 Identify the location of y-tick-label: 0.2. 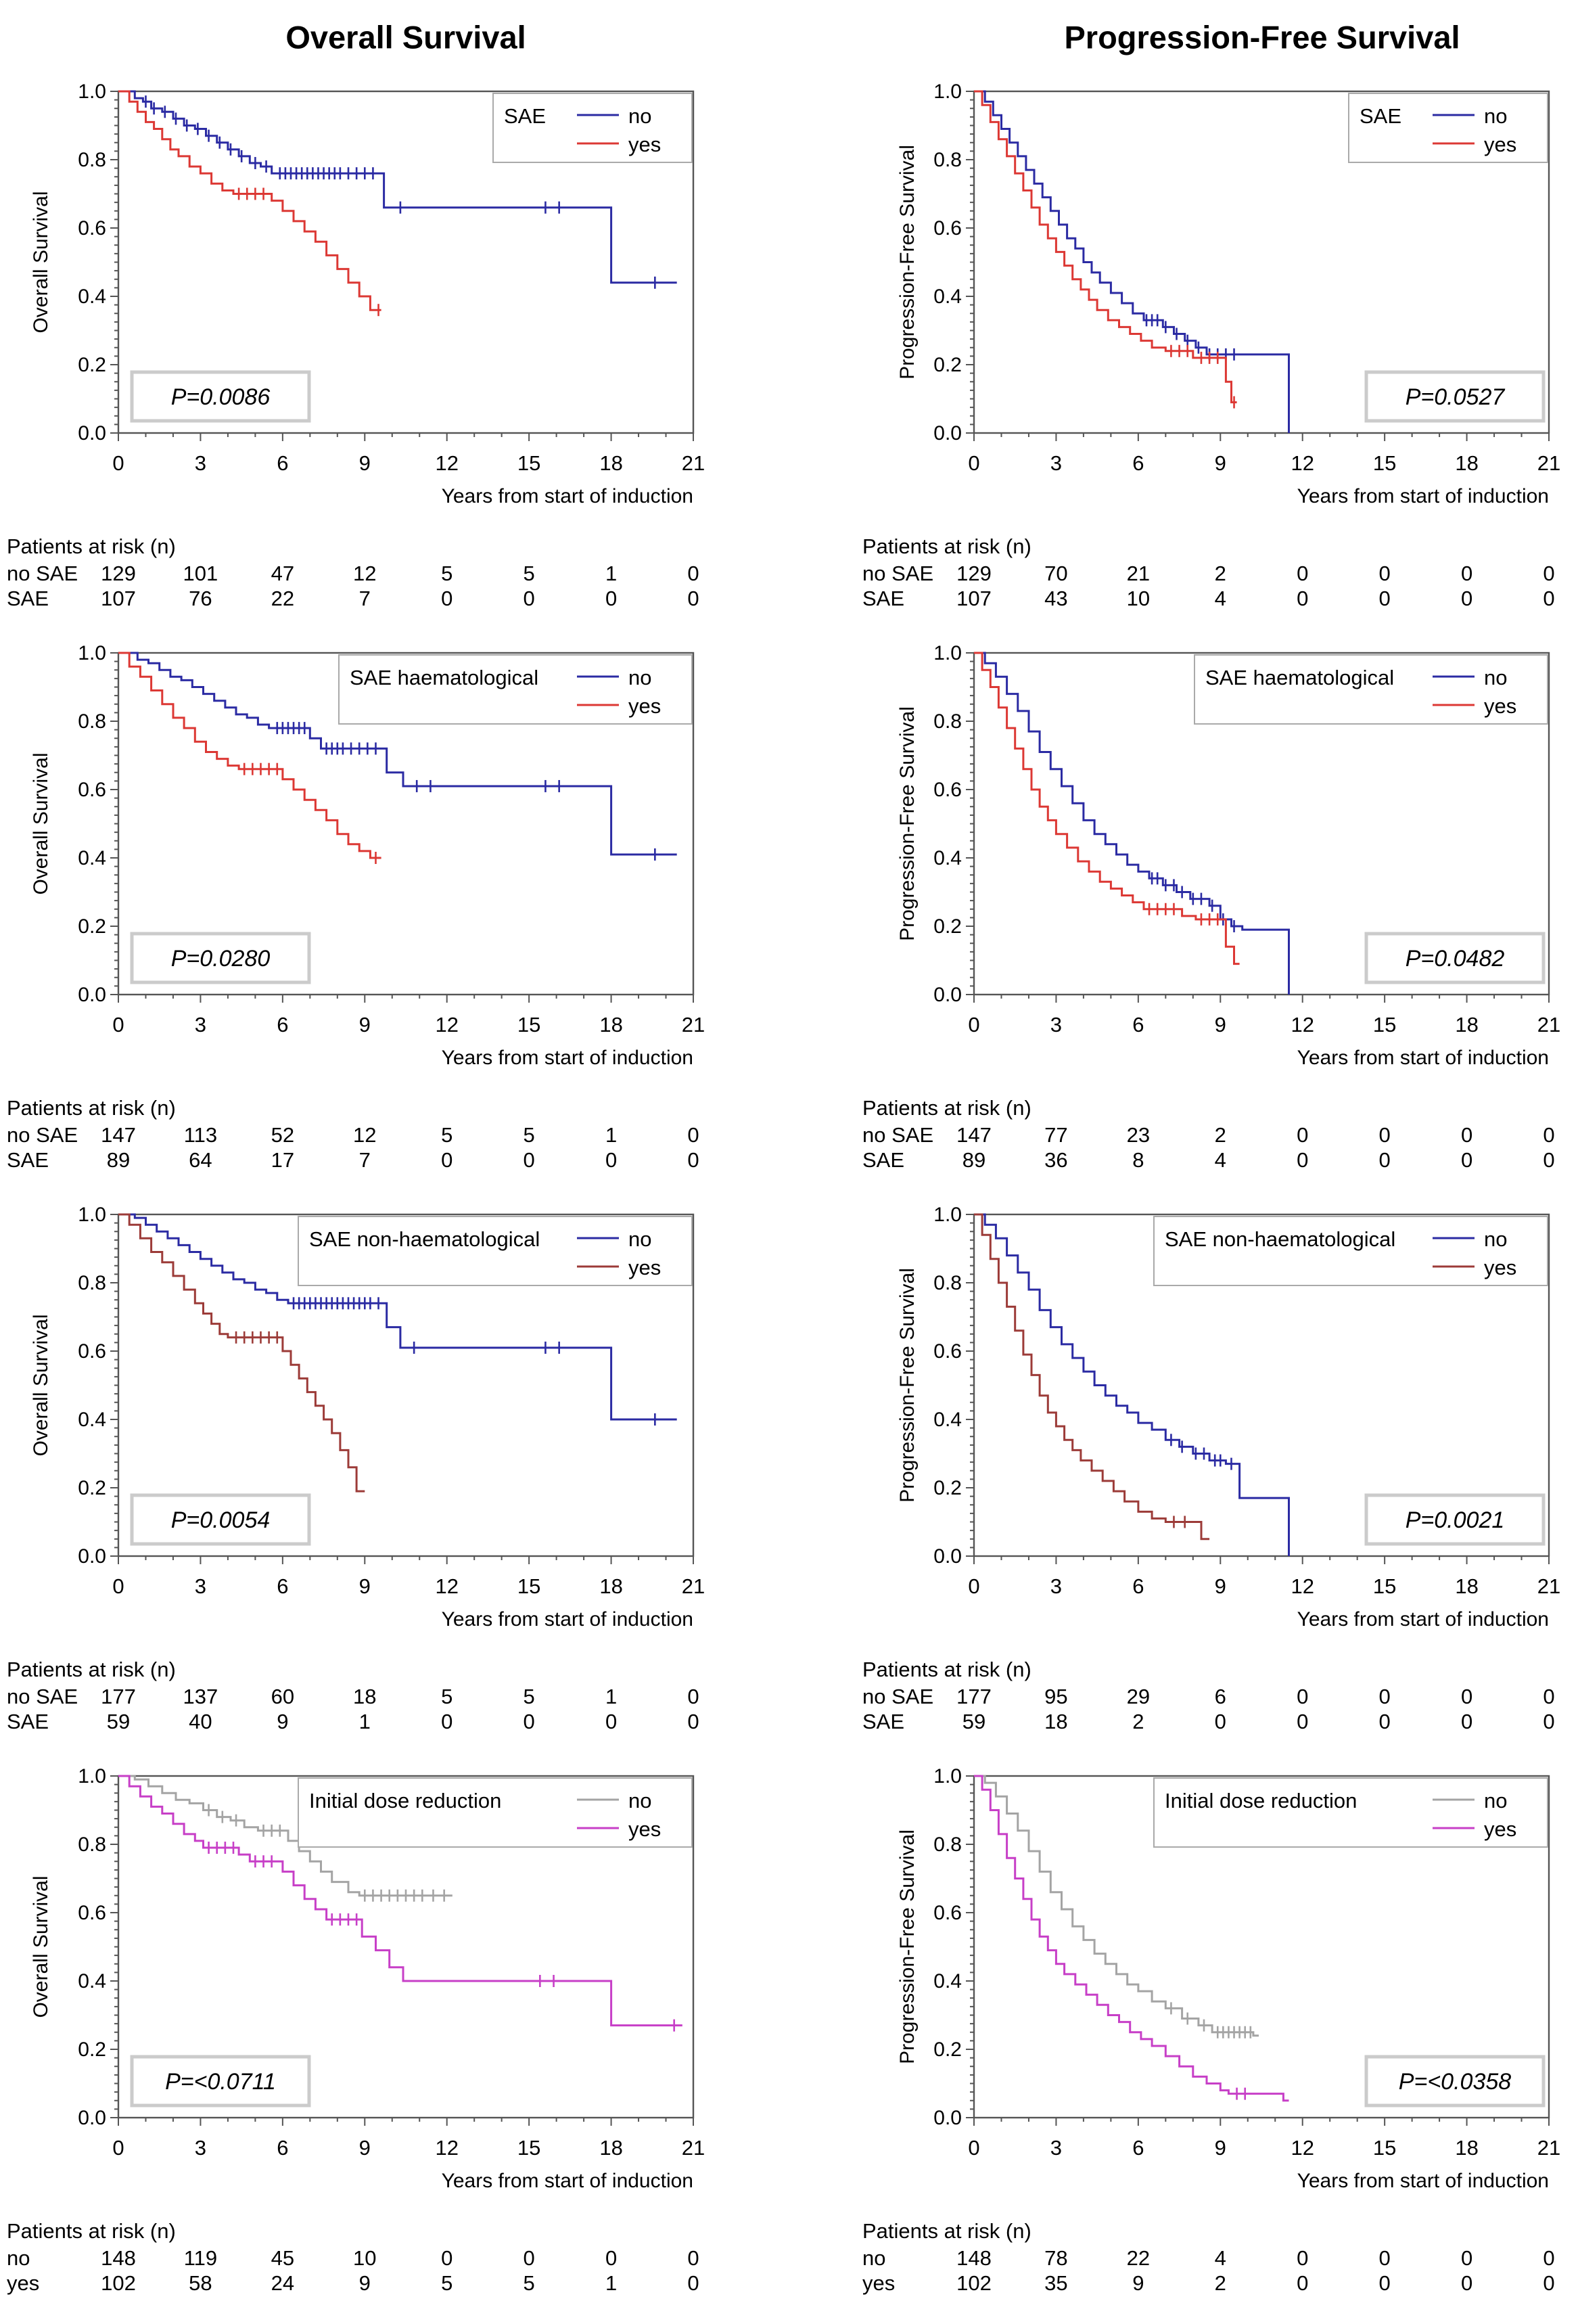
(948, 2049).